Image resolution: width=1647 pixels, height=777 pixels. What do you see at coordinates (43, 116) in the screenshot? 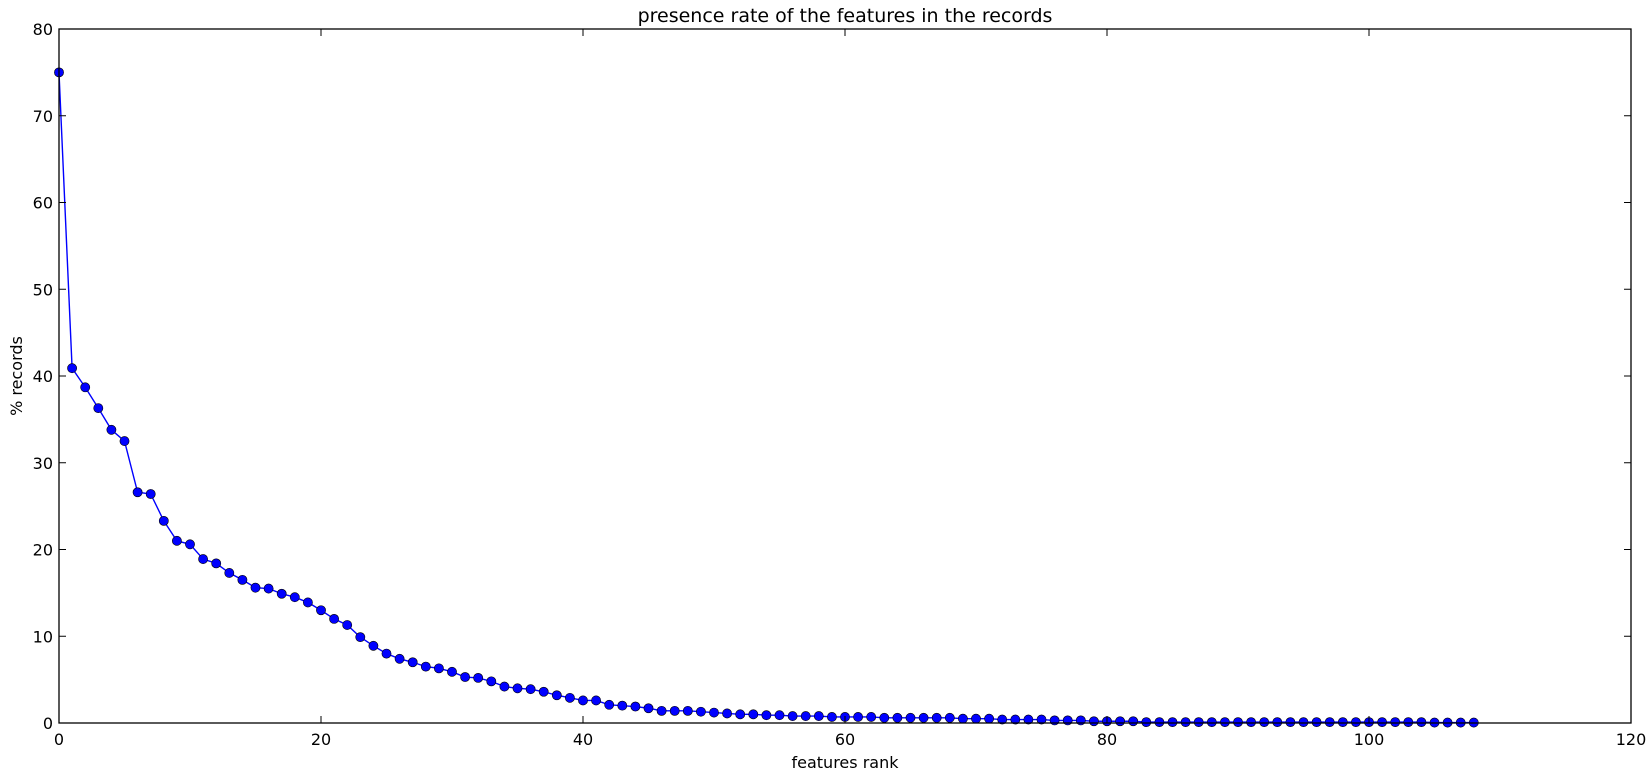
I see `y-tick-label: 70` at bounding box center [43, 116].